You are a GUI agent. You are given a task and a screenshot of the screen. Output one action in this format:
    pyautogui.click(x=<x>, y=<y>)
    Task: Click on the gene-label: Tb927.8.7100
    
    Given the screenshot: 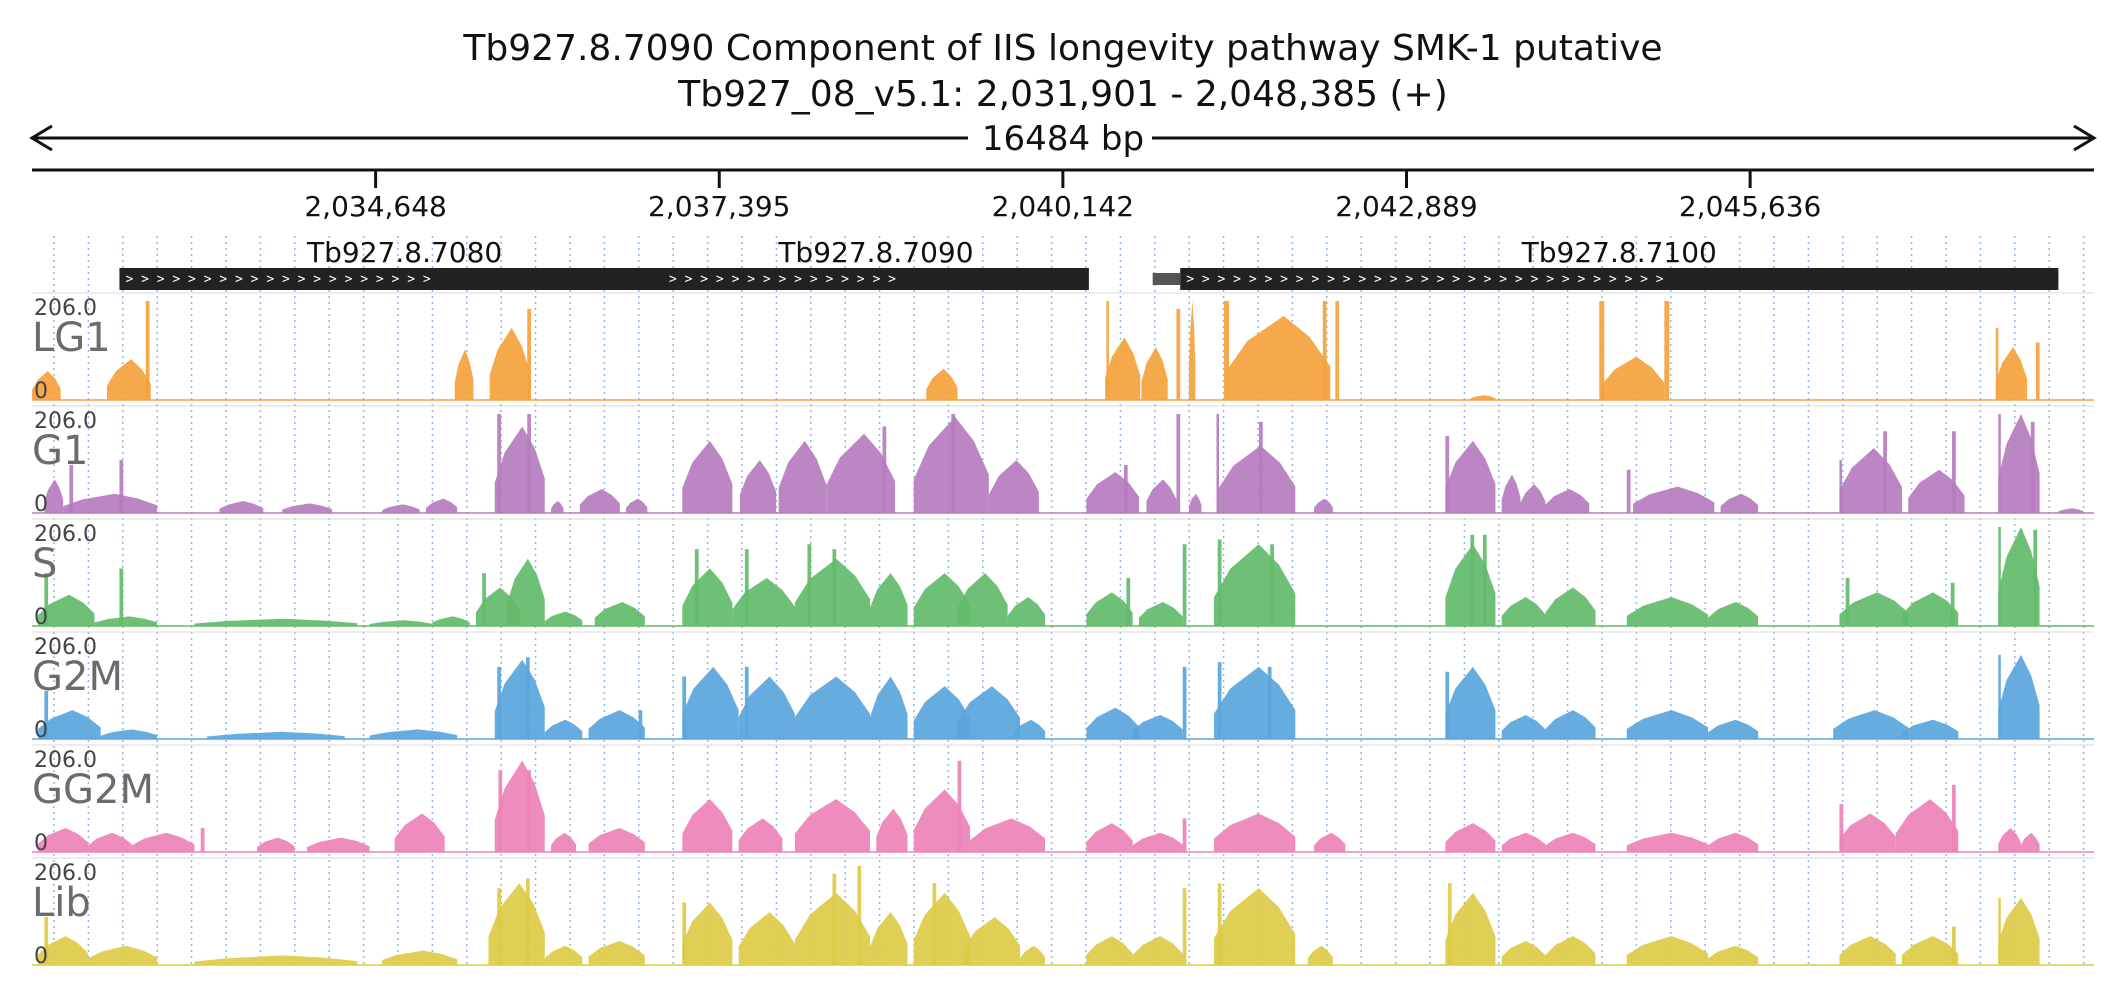 What is the action you would take?
    pyautogui.click(x=1619, y=252)
    